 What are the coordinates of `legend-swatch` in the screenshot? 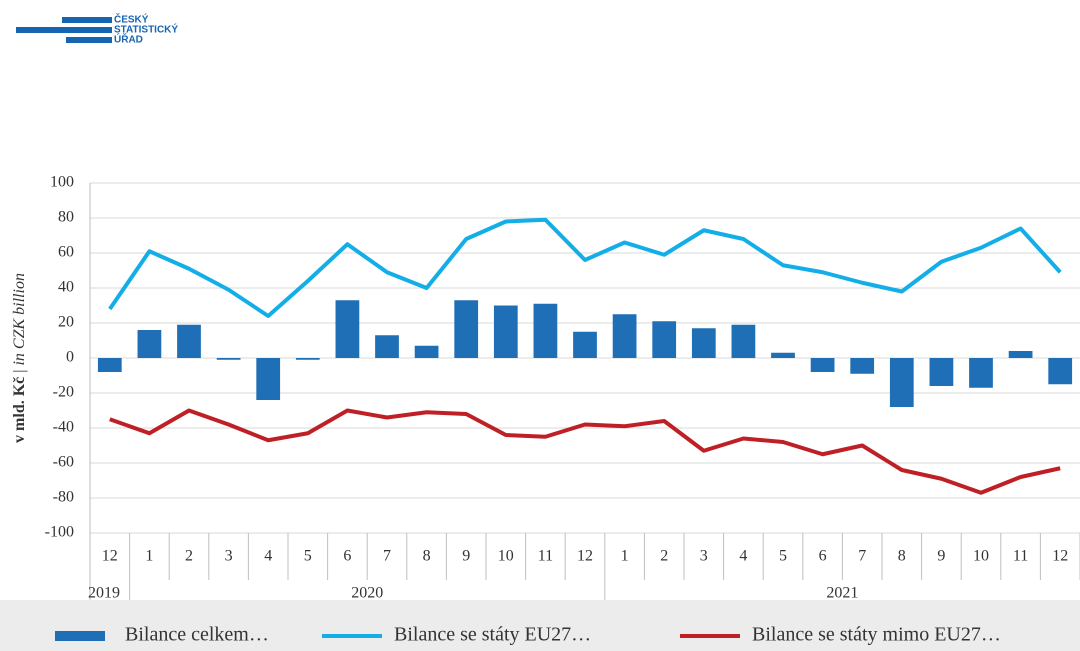 It's located at (80, 636).